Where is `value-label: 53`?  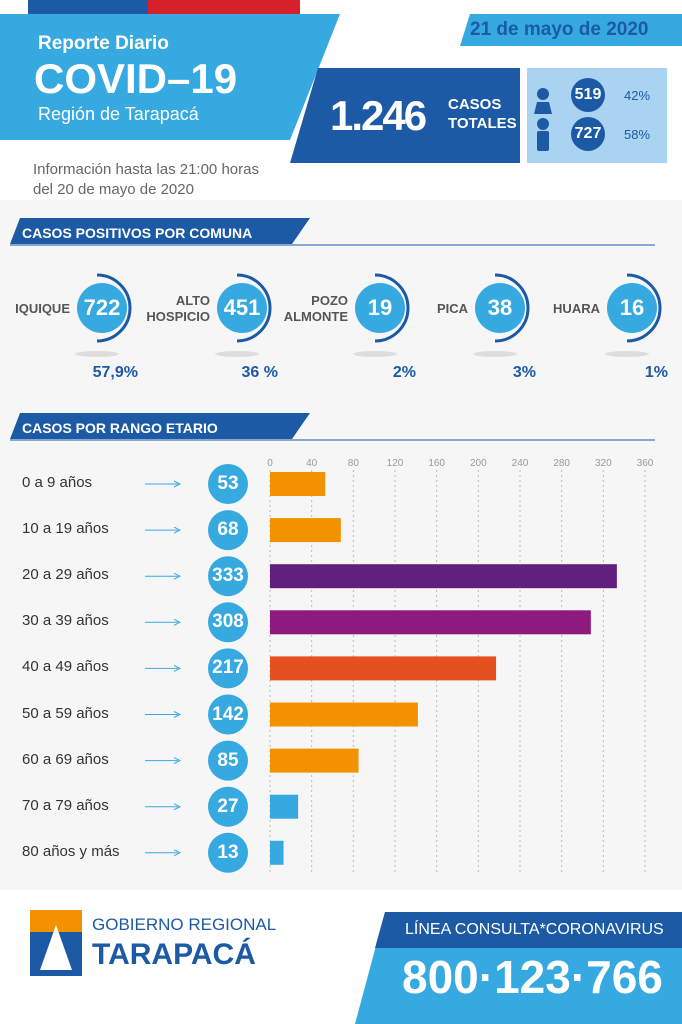 value-label: 53 is located at coordinates (228, 483).